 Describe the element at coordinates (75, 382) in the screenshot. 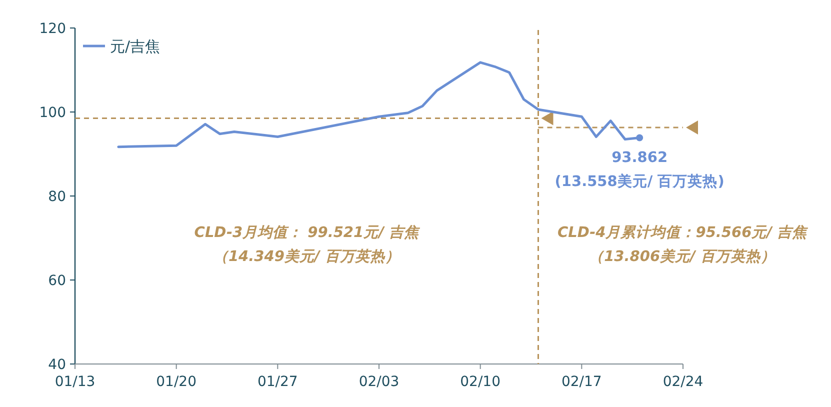

I see `x-tick-label: 01/13` at that location.